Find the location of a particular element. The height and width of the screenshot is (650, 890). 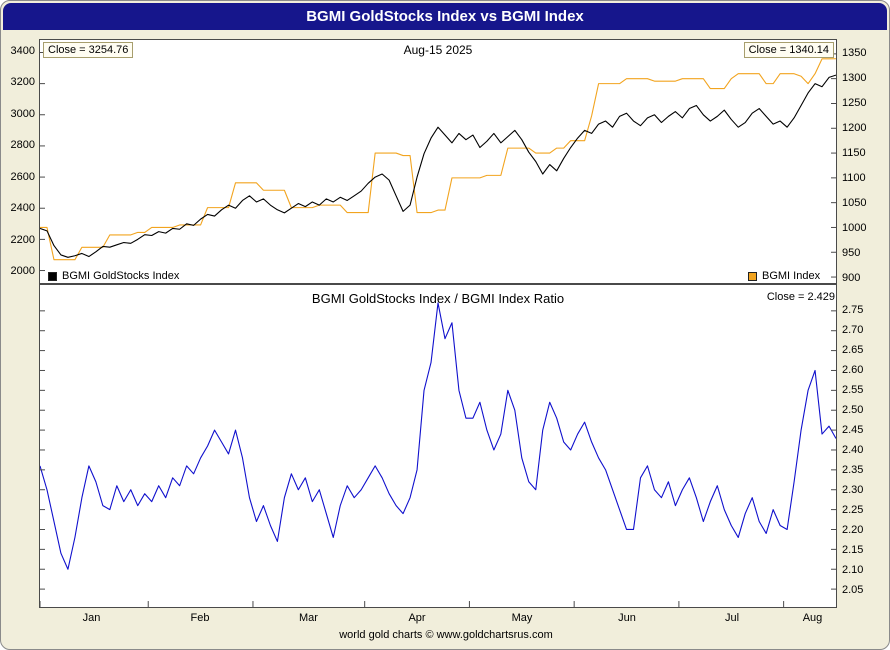

left-axis-tick-label: 3400 is located at coordinates (22, 51).